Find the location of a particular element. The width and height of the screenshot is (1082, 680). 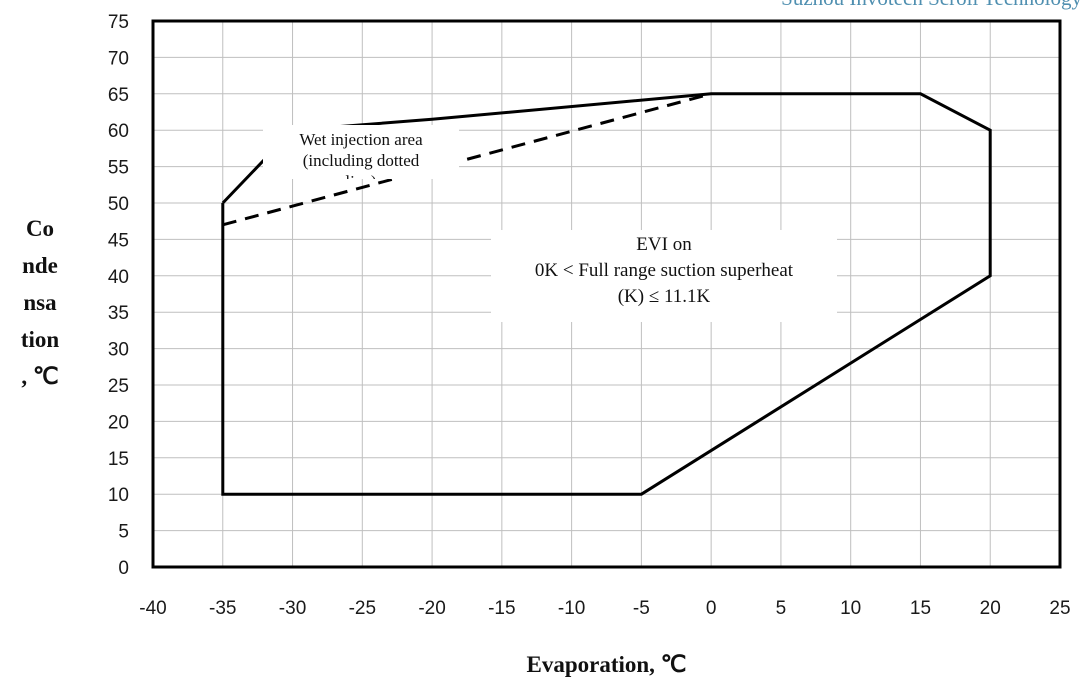

y-tick-label: 35 is located at coordinates (118, 313).